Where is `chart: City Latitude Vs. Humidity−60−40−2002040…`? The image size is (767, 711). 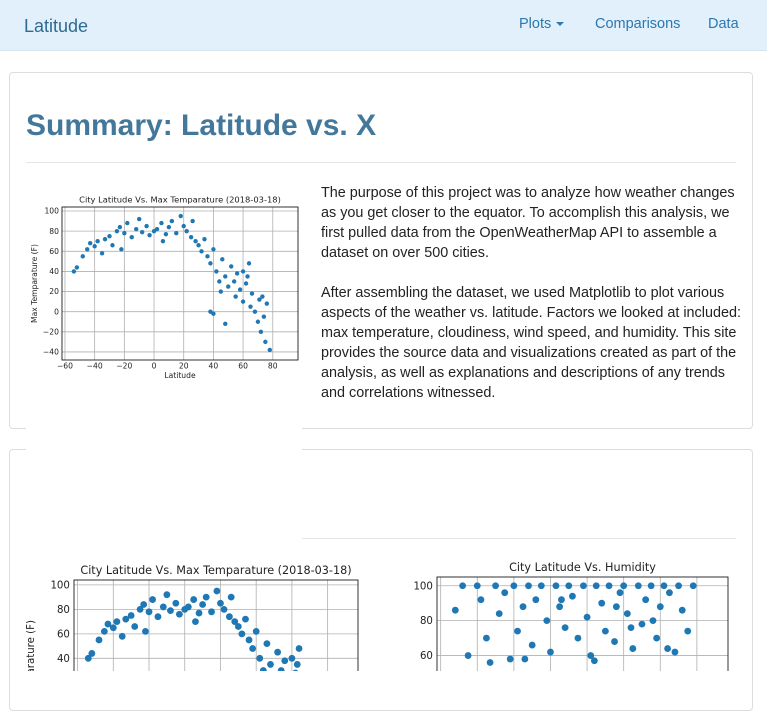
chart: City Latitude Vs. Humidity−60−40−2002040… is located at coordinates (567, 614).